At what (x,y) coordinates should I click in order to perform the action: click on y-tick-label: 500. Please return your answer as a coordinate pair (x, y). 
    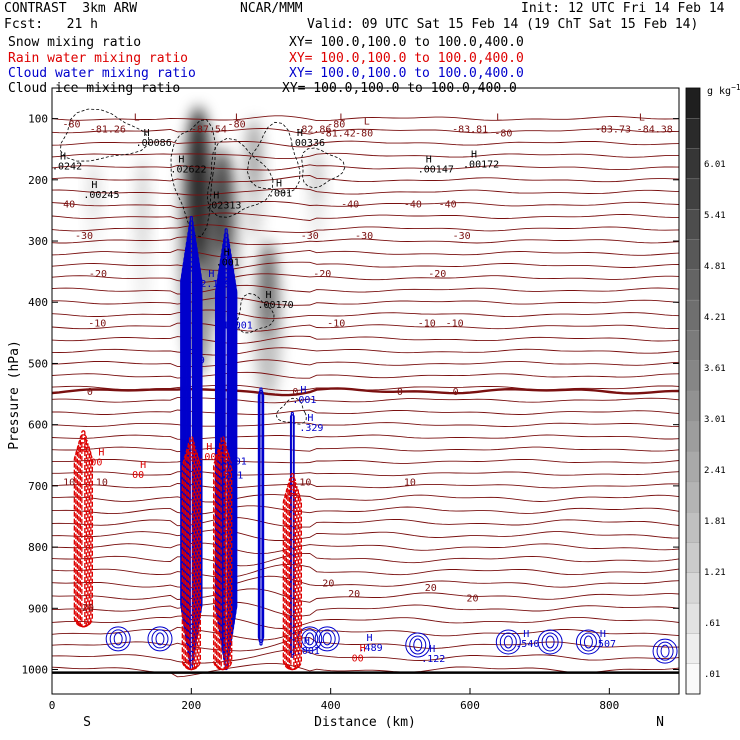
    Looking at the image, I should click on (38, 363).